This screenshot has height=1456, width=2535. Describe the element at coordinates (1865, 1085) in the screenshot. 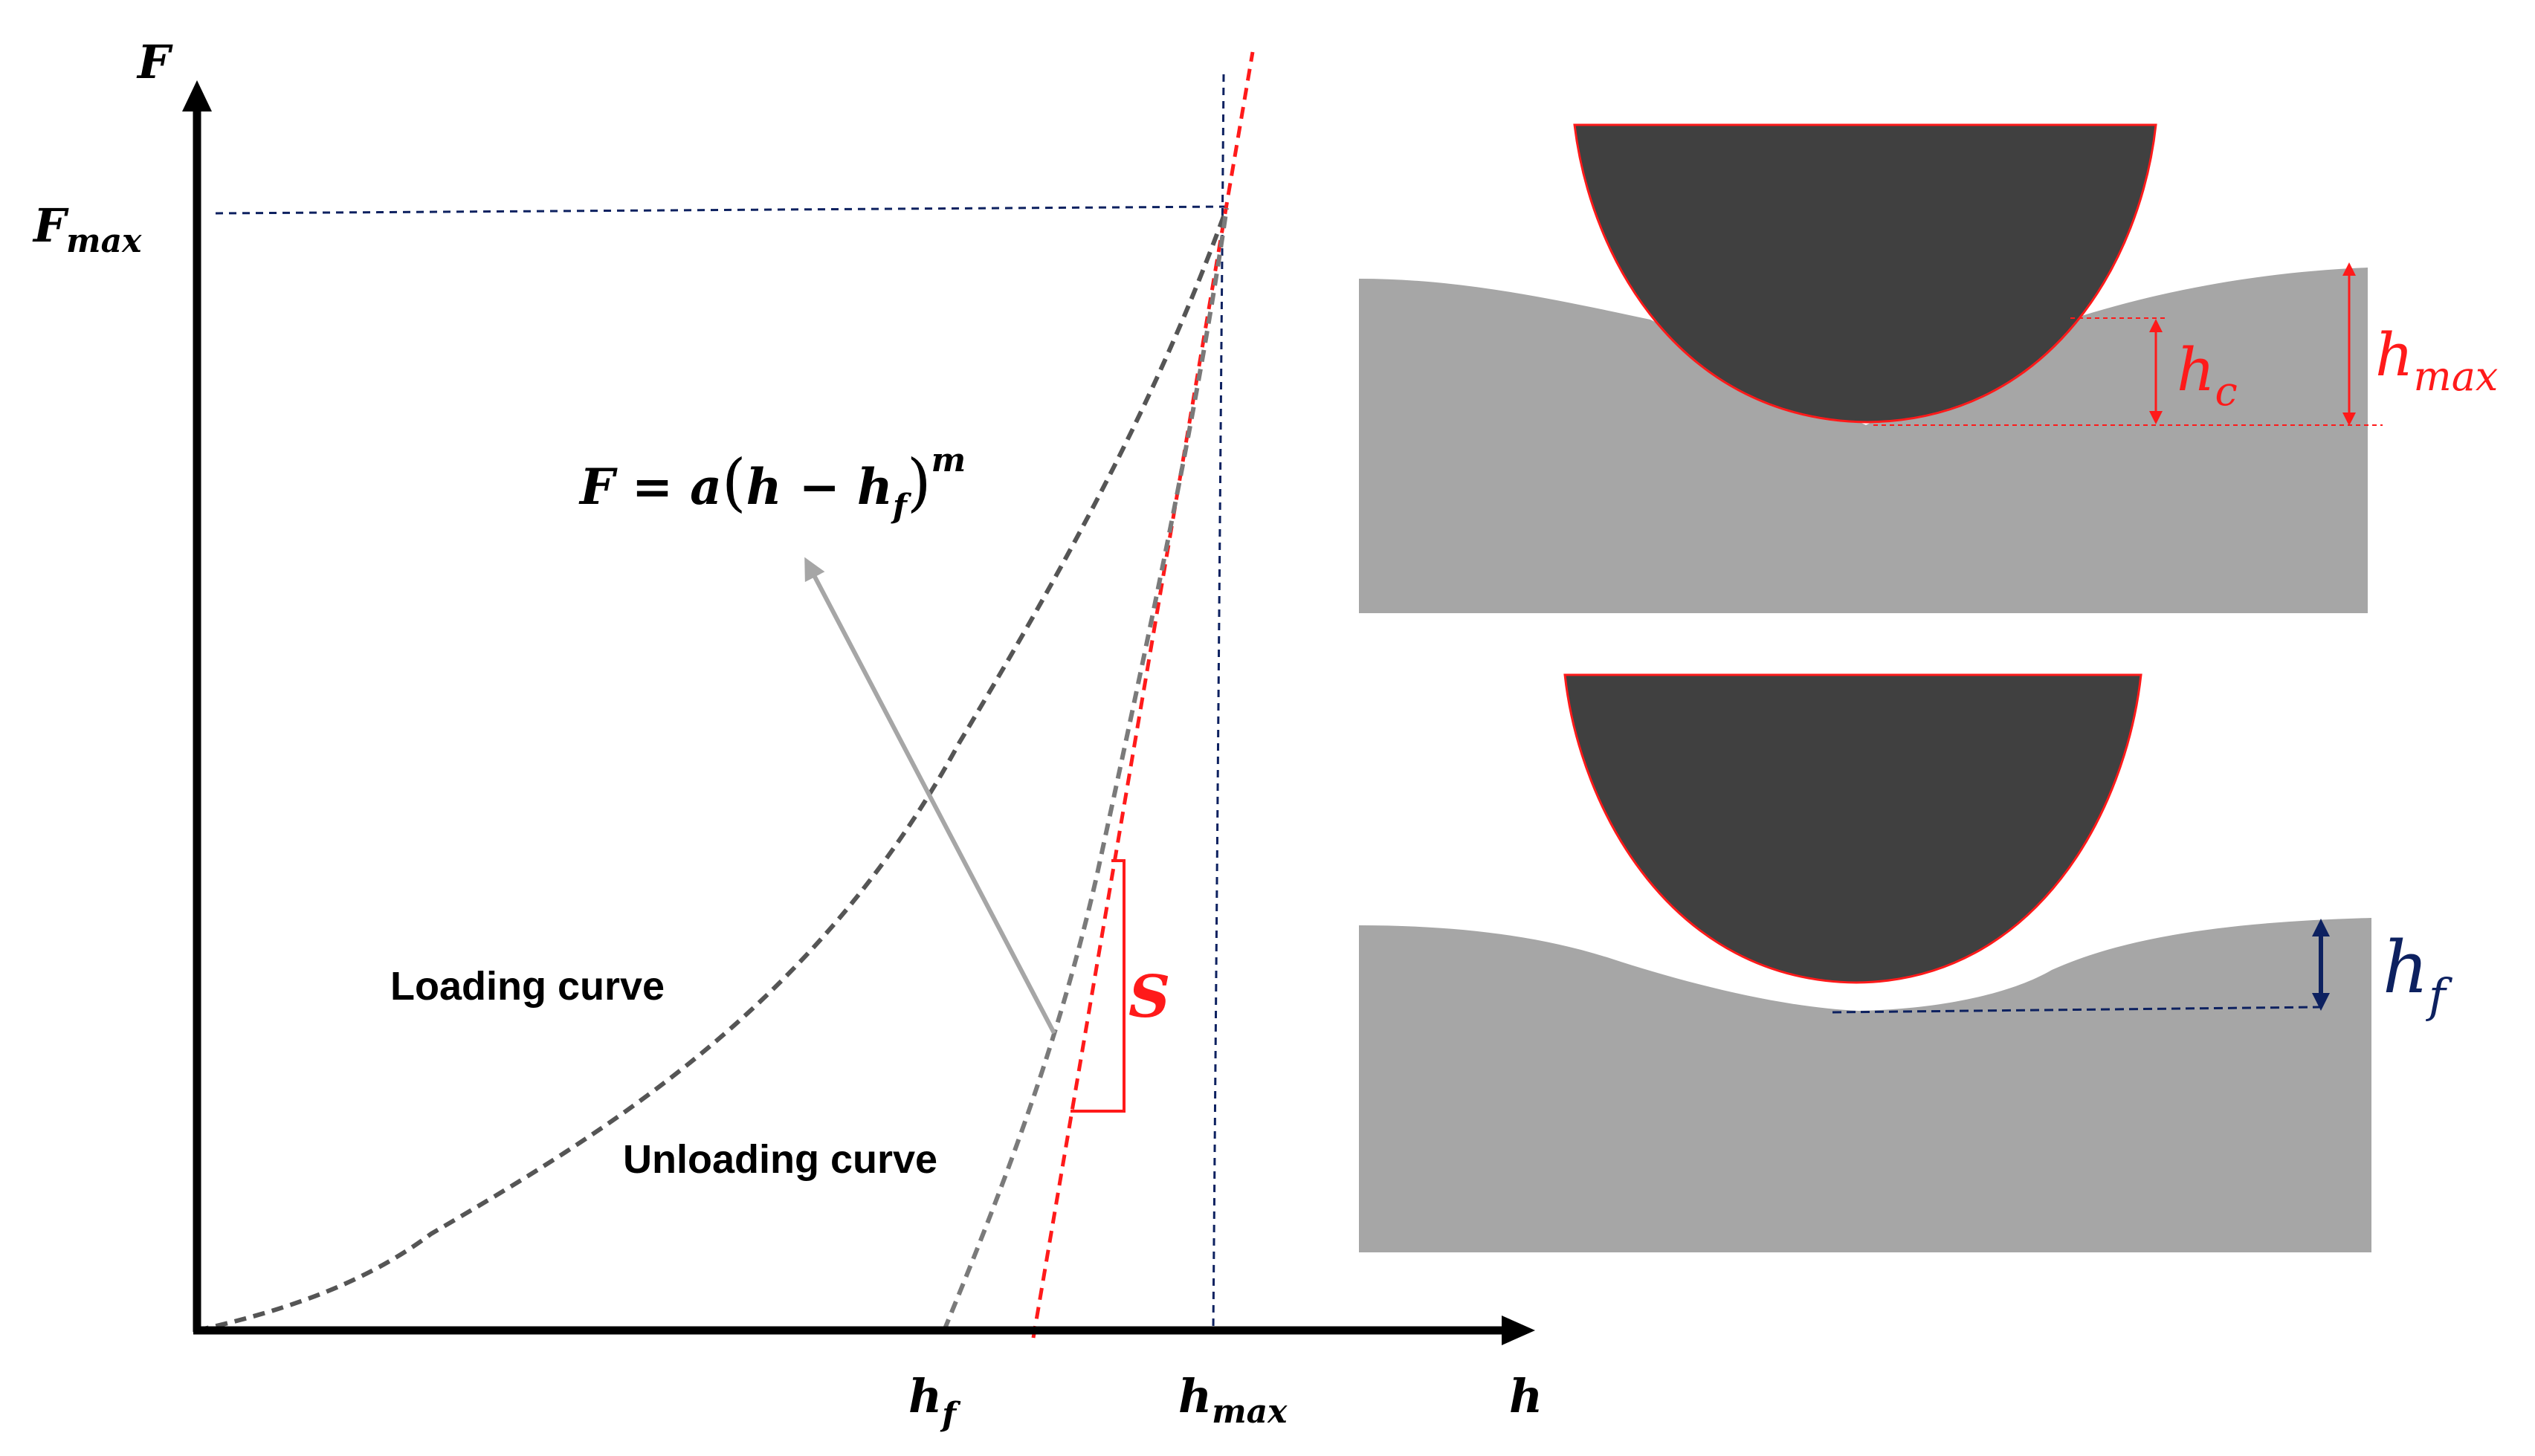

I see `unloaded-sample` at that location.